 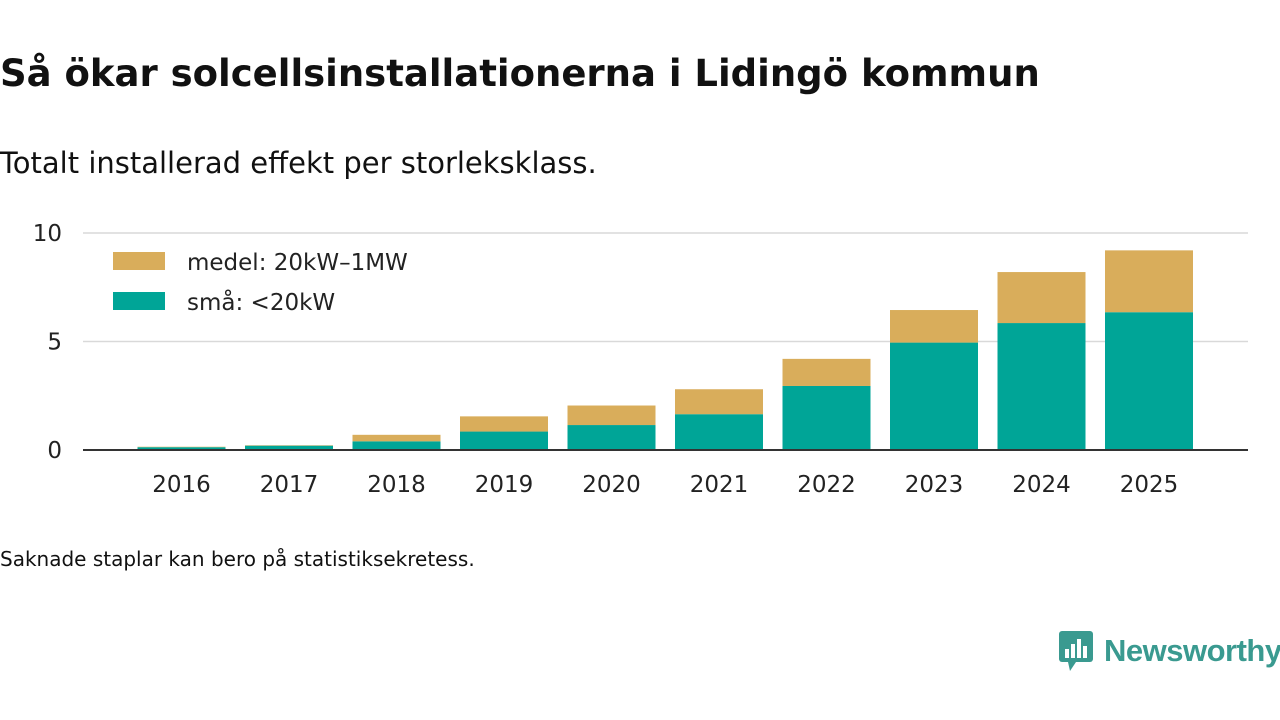 What do you see at coordinates (504, 485) in the screenshot?
I see `x-tick-label: 2019` at bounding box center [504, 485].